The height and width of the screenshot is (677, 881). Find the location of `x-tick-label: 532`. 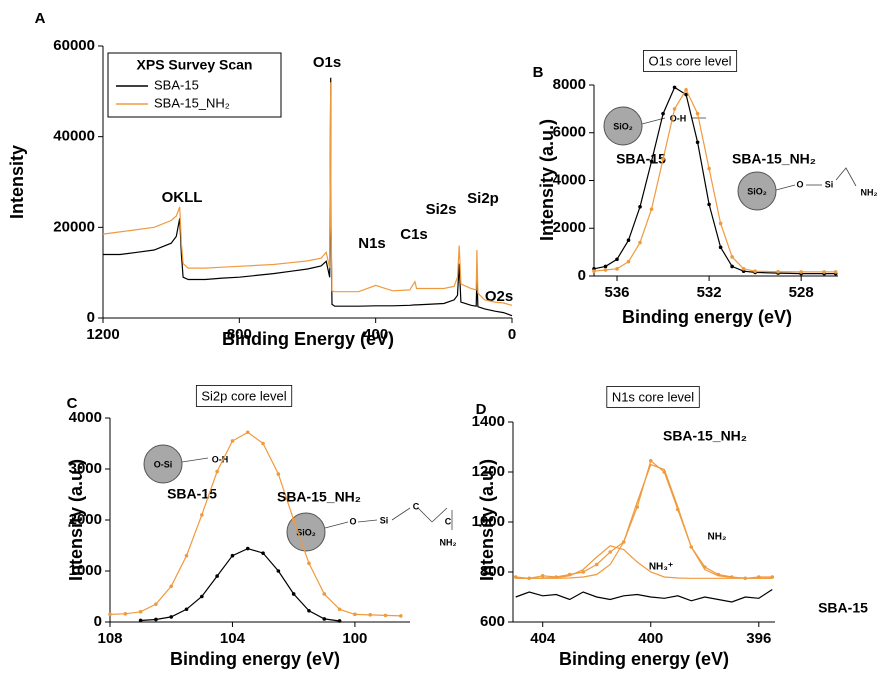

x-tick-label: 532 is located at coordinates (709, 292).